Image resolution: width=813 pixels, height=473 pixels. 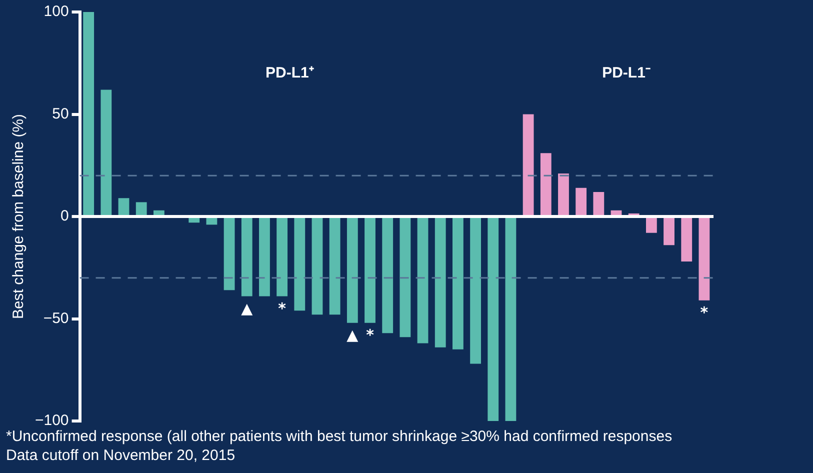 I want to click on y-axis-title: Best change from baseline (%), so click(x=19, y=217).